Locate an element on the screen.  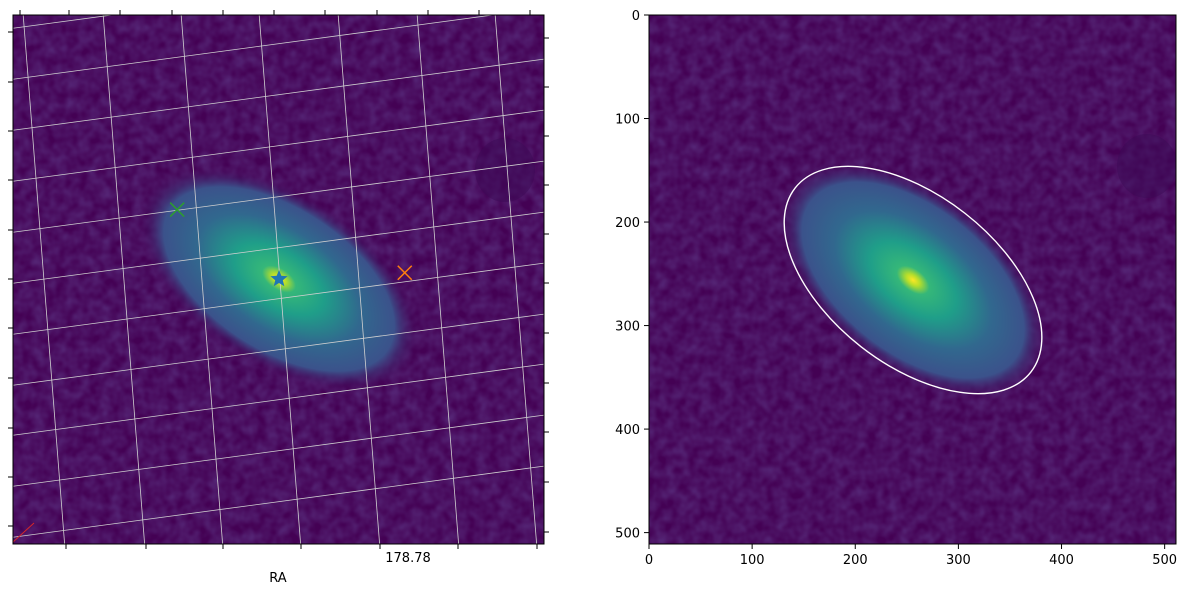
markers is located at coordinates (291, 244).